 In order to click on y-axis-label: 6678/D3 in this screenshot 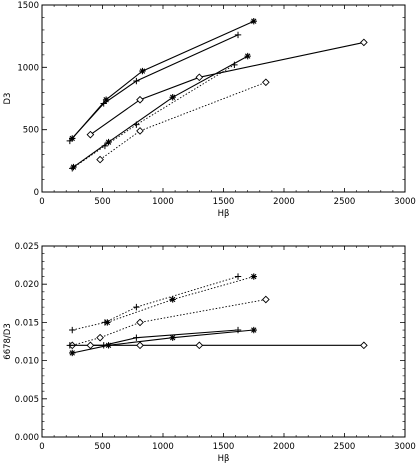, I will do `click(8, 341)`.